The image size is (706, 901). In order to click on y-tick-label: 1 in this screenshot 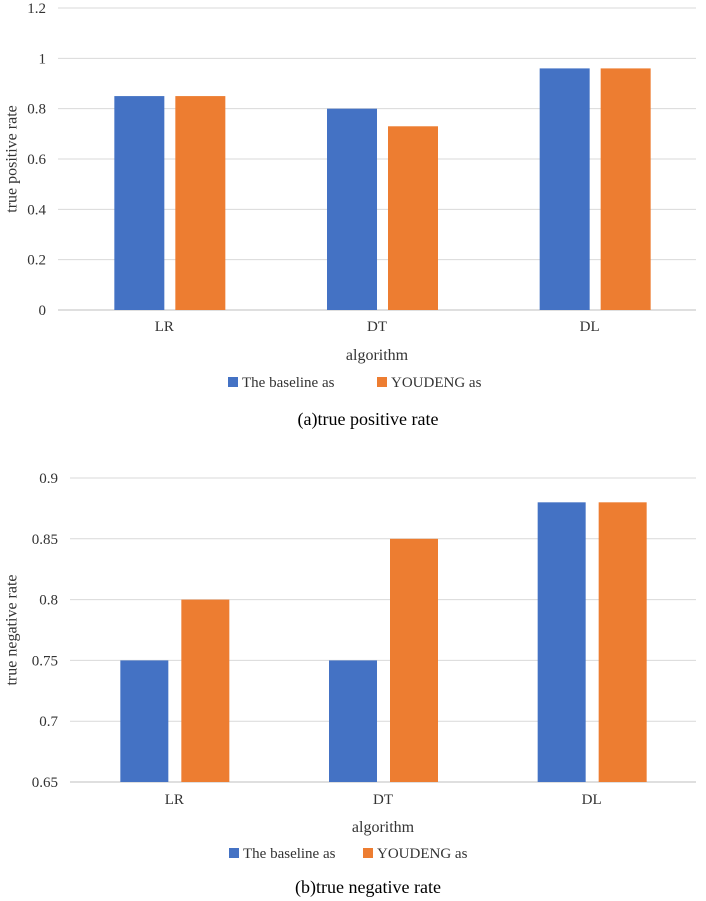, I will do `click(43, 59)`.